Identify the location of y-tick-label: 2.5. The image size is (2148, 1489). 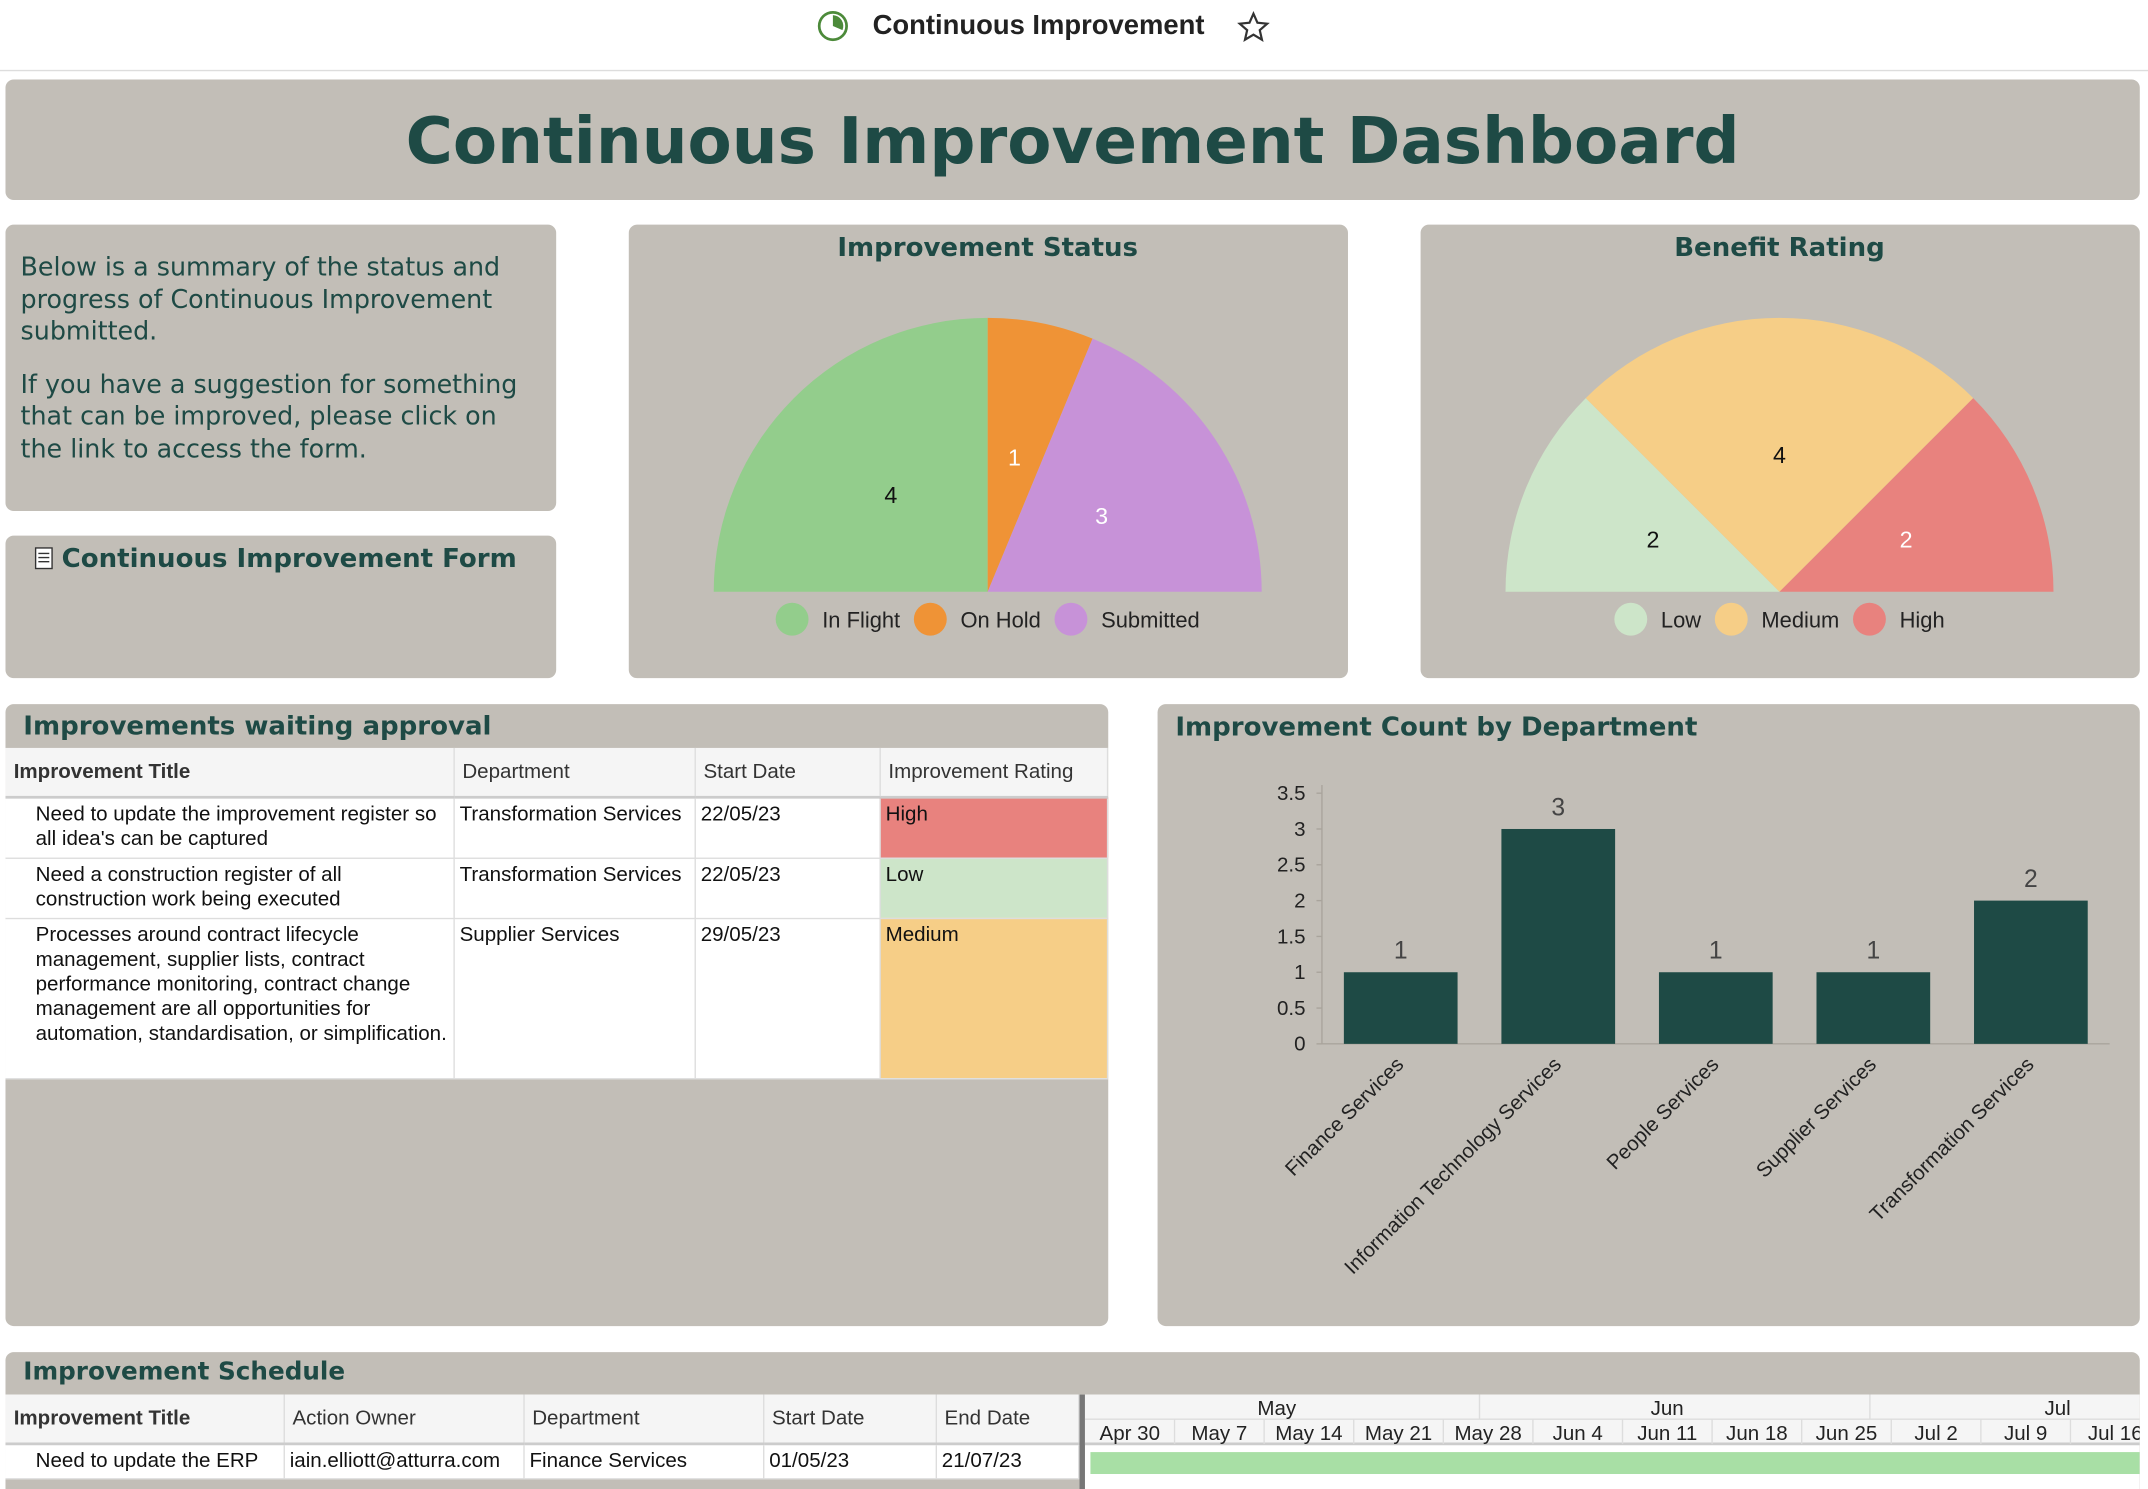
(1291, 865).